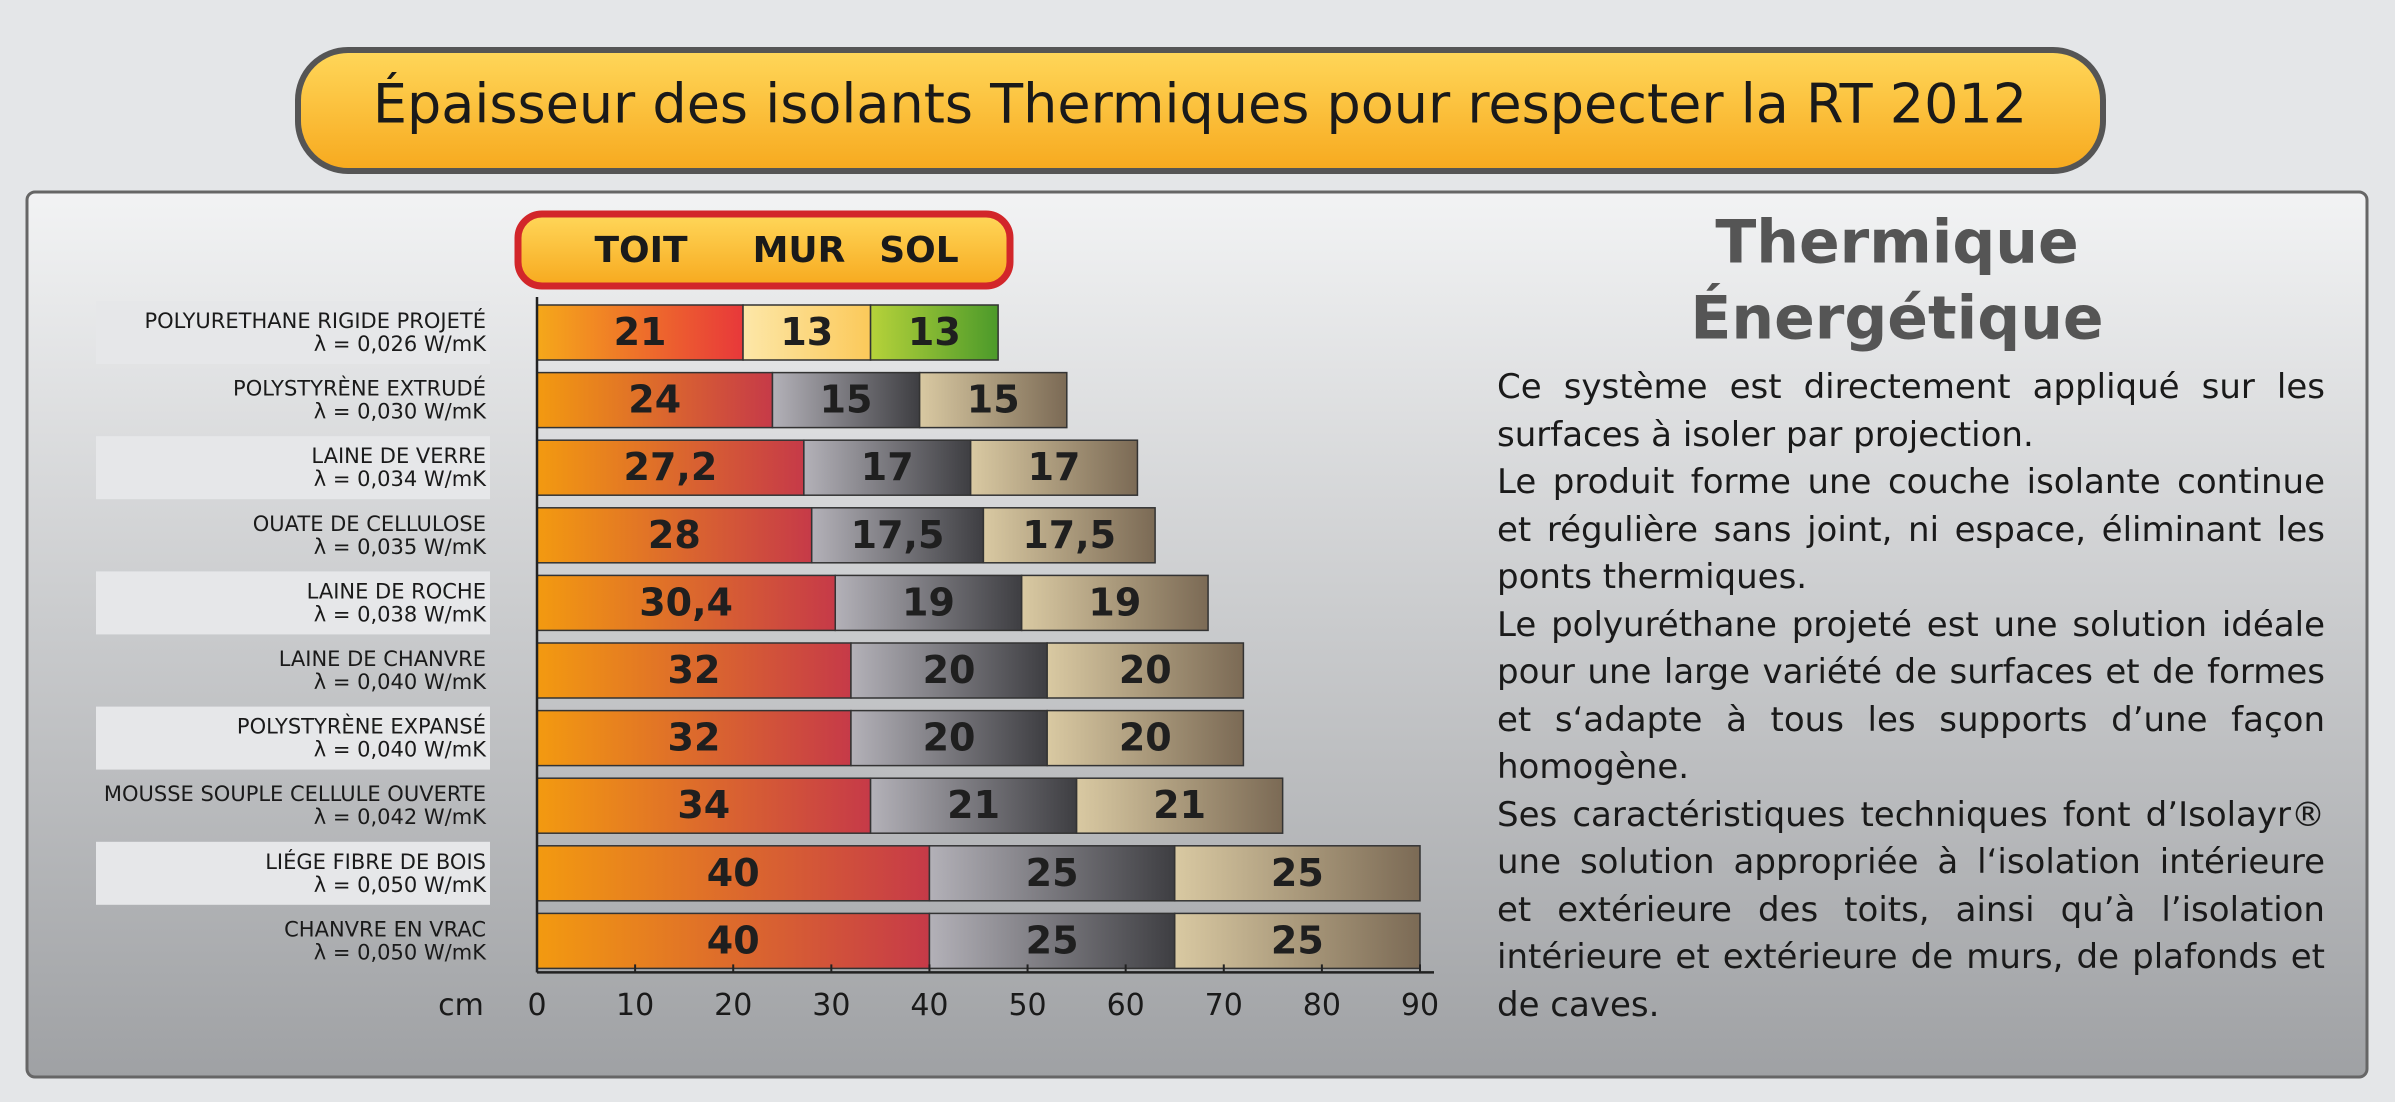 Image resolution: width=2395 pixels, height=1102 pixels. What do you see at coordinates (400, 412) in the screenshot?
I see `category-note: λ = 0,030 W/mK` at bounding box center [400, 412].